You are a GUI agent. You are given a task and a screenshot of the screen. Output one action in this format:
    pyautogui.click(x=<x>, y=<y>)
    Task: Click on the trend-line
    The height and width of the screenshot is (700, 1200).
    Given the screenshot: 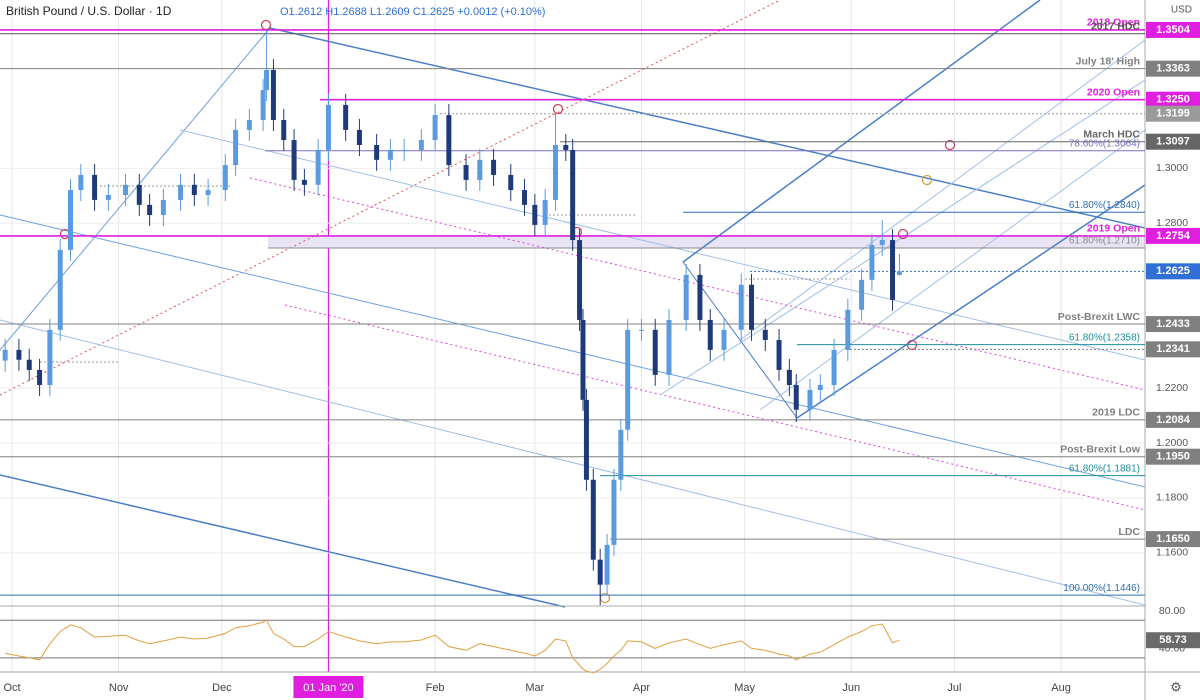 What is the action you would take?
    pyautogui.click(x=135, y=189)
    